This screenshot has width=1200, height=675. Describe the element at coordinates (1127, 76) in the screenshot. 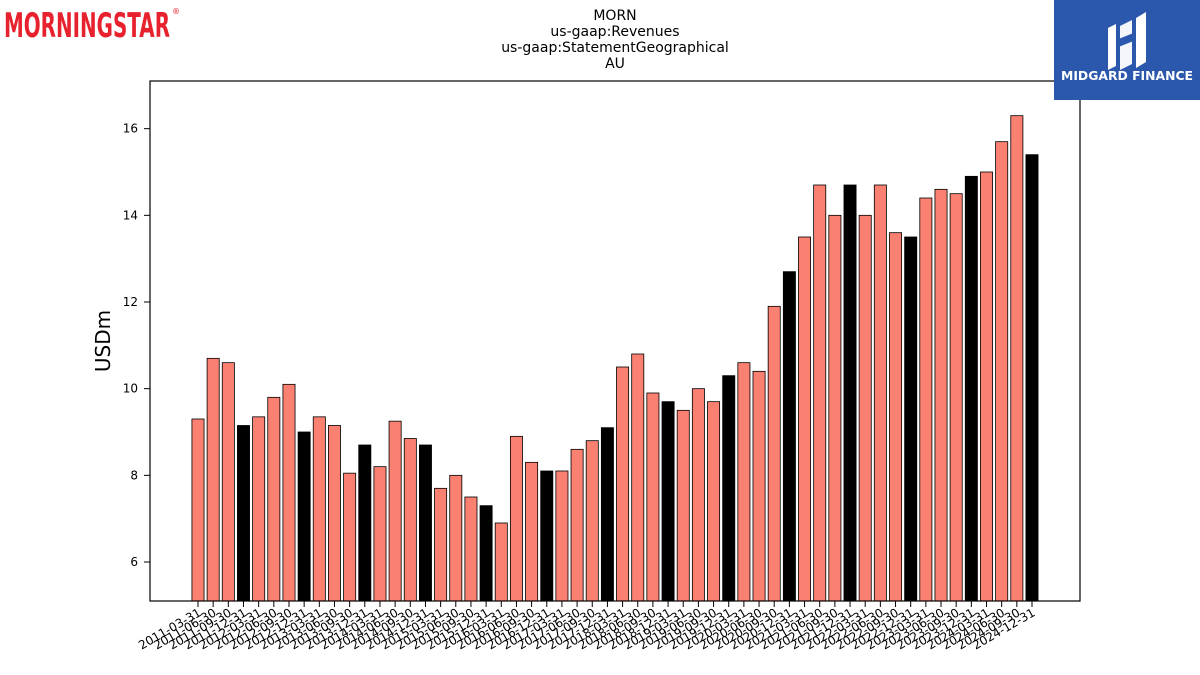

I see `midgard-logo-text: MIDGARD FINANCE` at that location.